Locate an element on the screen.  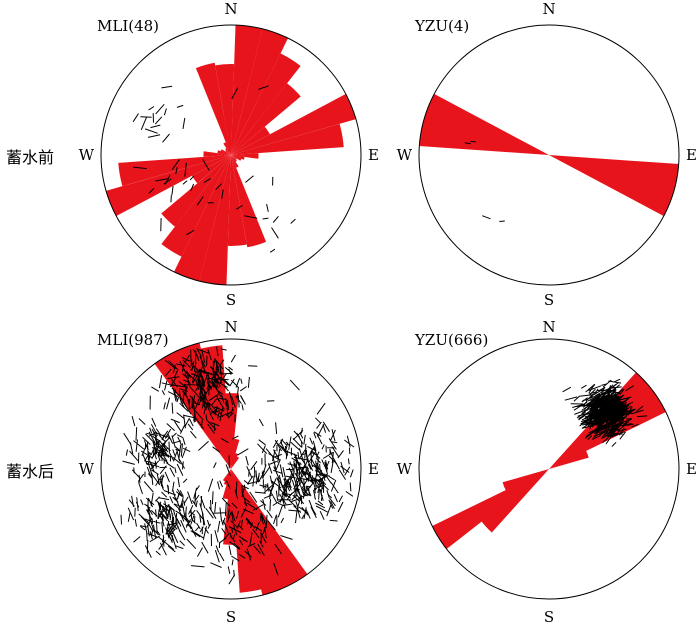
fault-segments is located at coordinates (484, 181).